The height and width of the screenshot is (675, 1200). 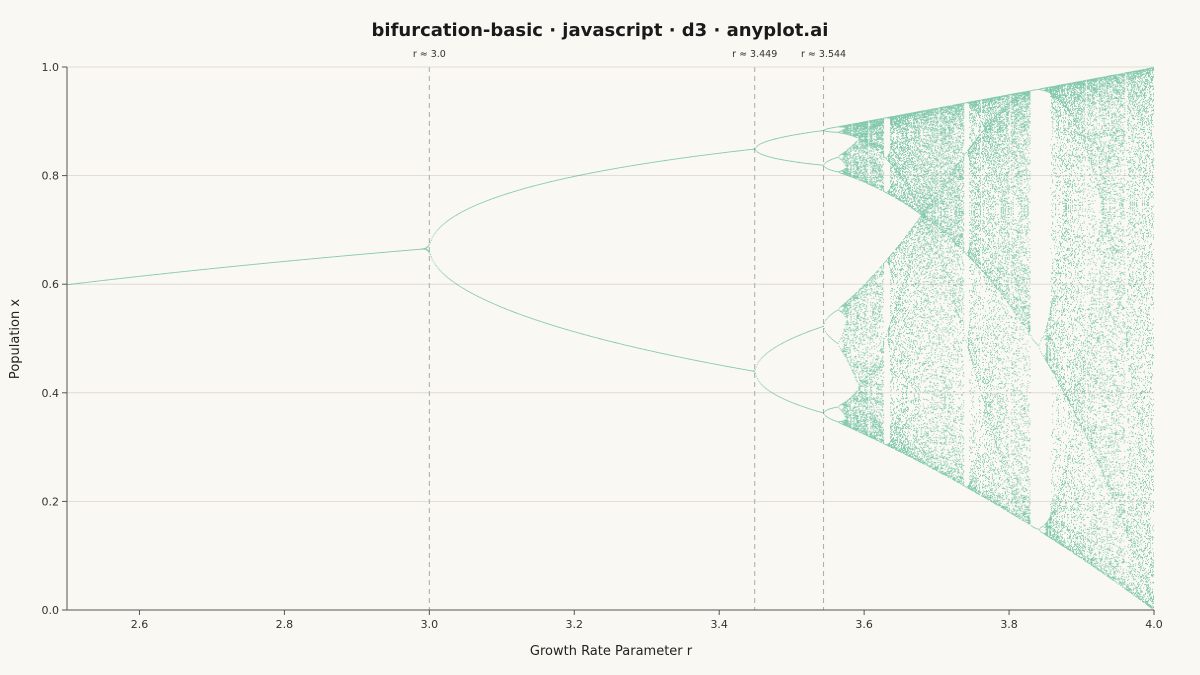 What do you see at coordinates (575, 624) in the screenshot?
I see `x-tick-label: 3.2` at bounding box center [575, 624].